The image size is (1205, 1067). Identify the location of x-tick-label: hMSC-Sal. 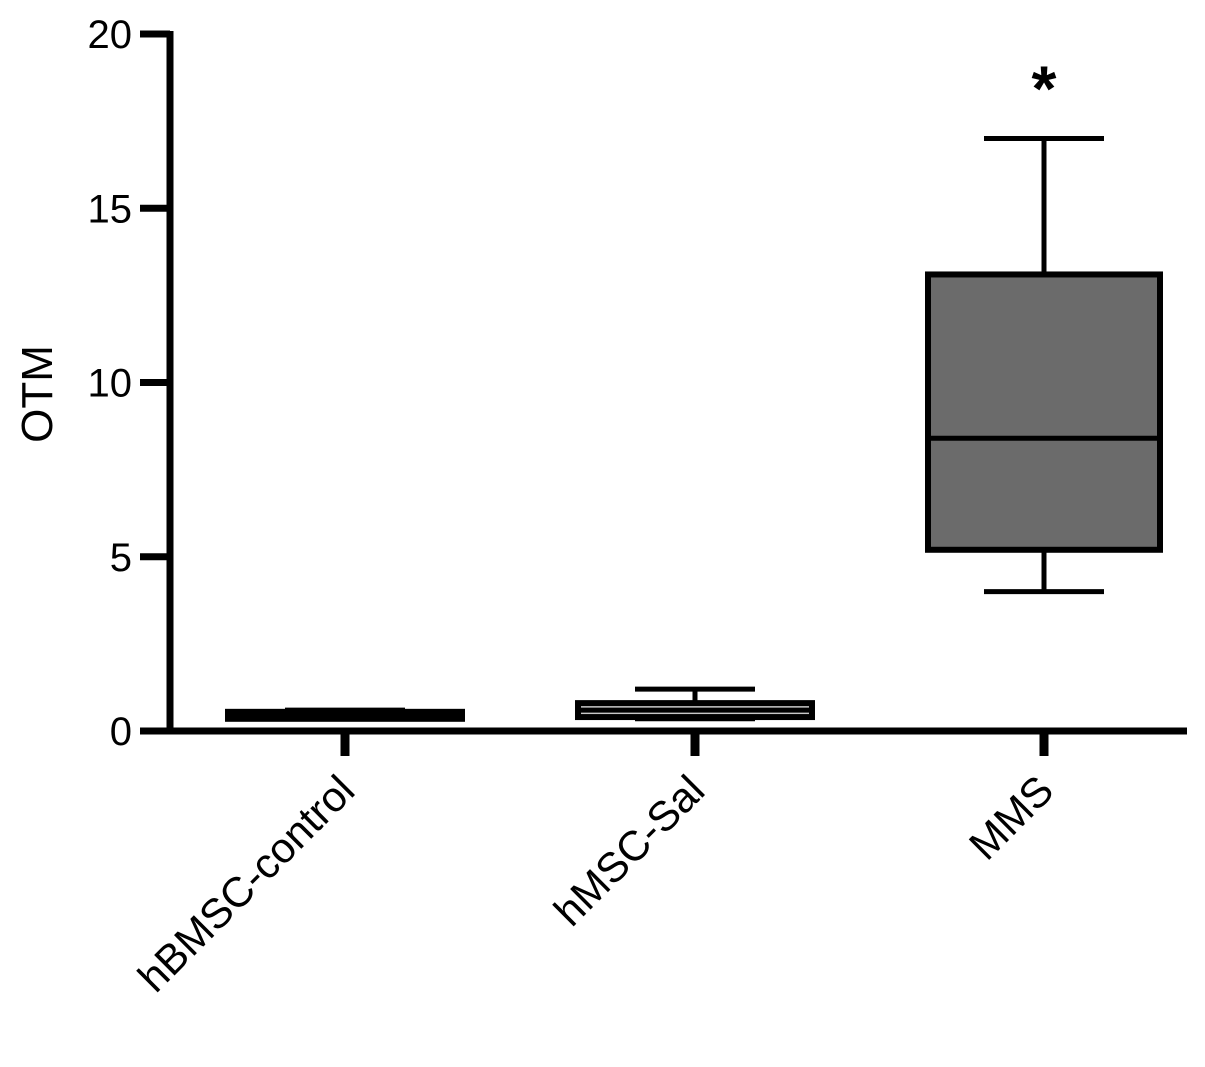
(629, 850).